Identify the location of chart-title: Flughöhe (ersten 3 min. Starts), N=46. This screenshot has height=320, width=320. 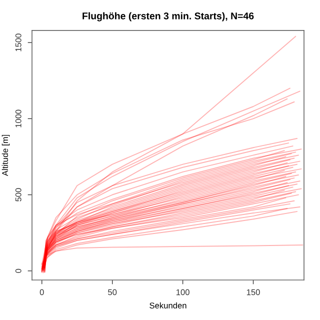
(168, 17).